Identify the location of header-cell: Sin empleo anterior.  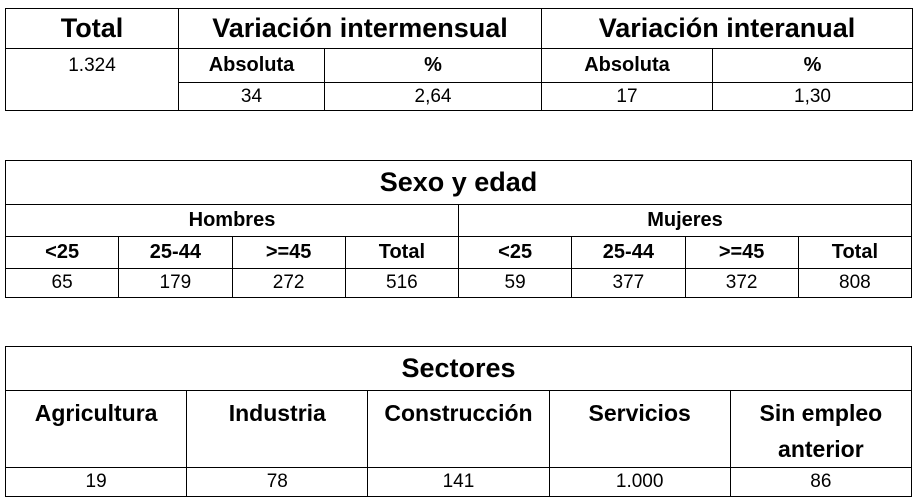
(821, 429).